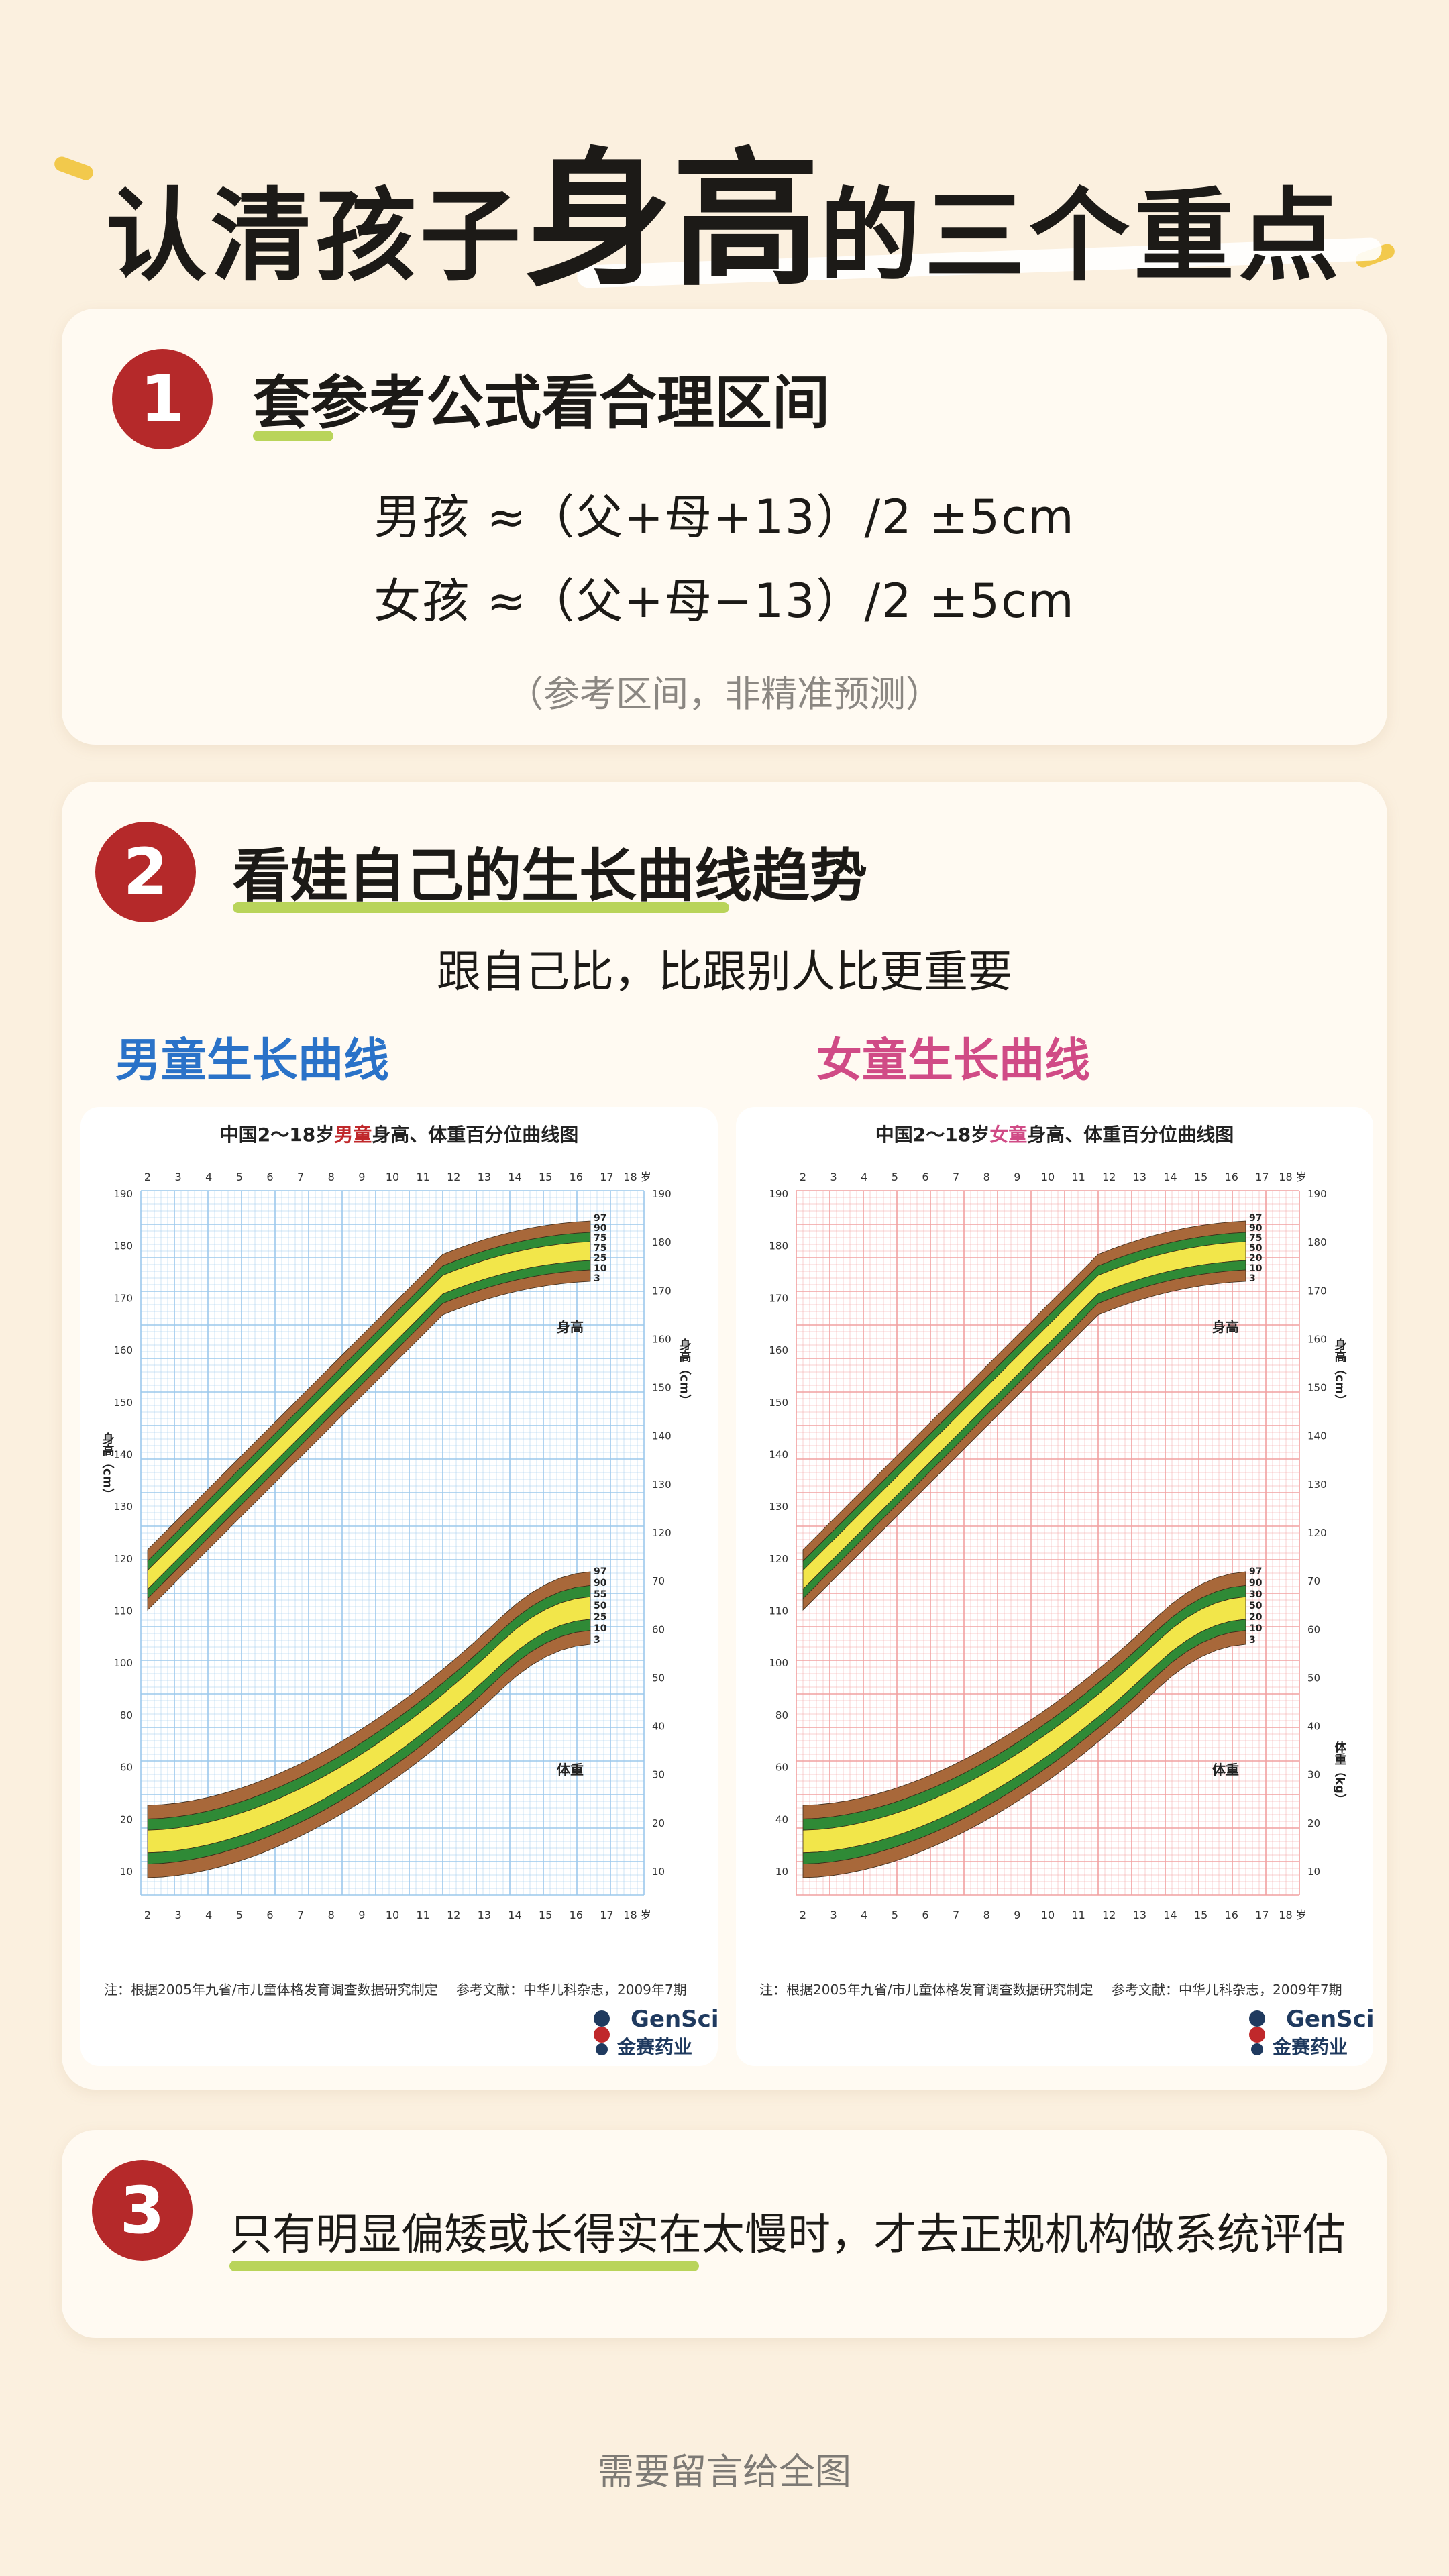 The image size is (1449, 2576). What do you see at coordinates (1024, 1440) in the screenshot?
I see `girl-height-band` at bounding box center [1024, 1440].